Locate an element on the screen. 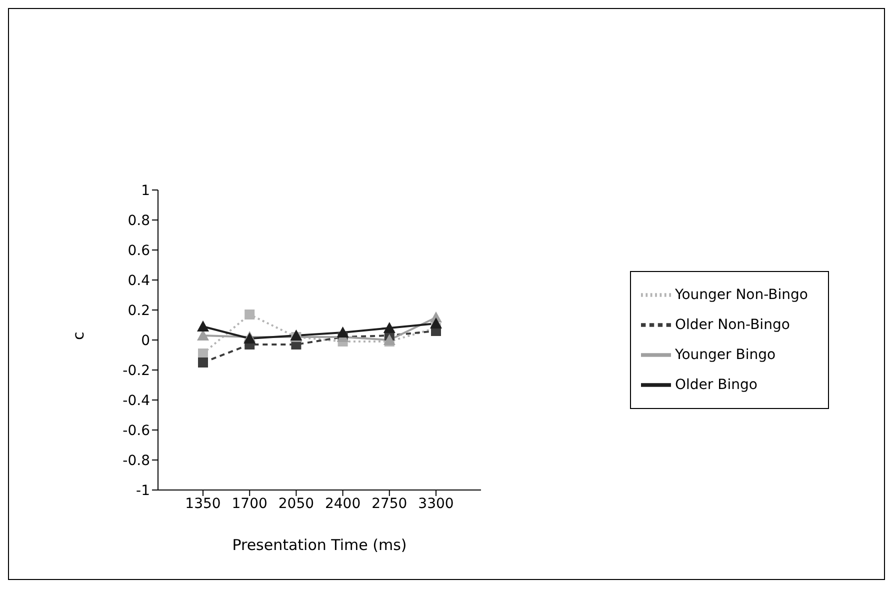 This screenshot has height=589, width=893. x-tick-label: 2050 is located at coordinates (296, 504).